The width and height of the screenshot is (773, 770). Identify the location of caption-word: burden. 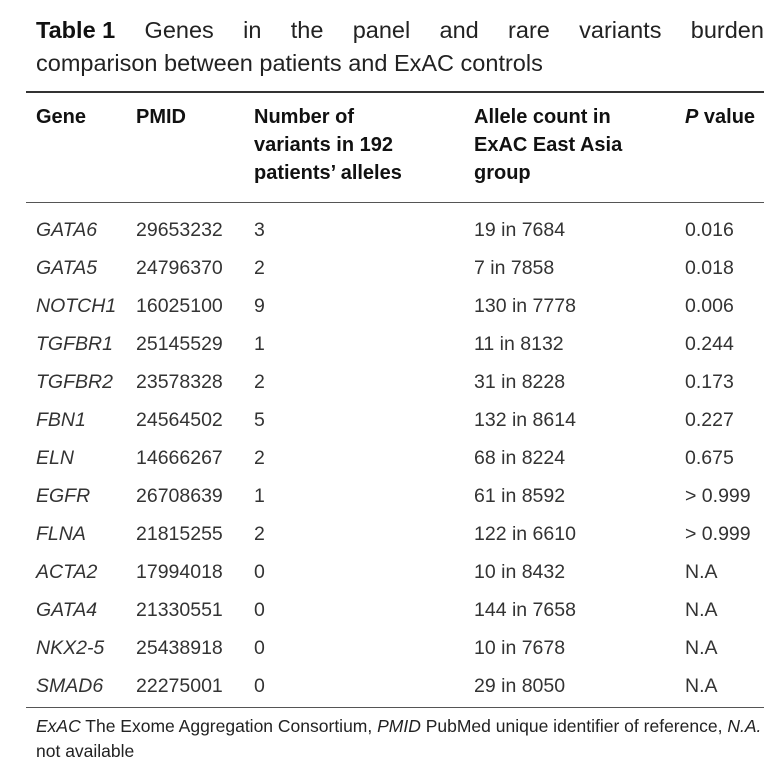
(727, 30).